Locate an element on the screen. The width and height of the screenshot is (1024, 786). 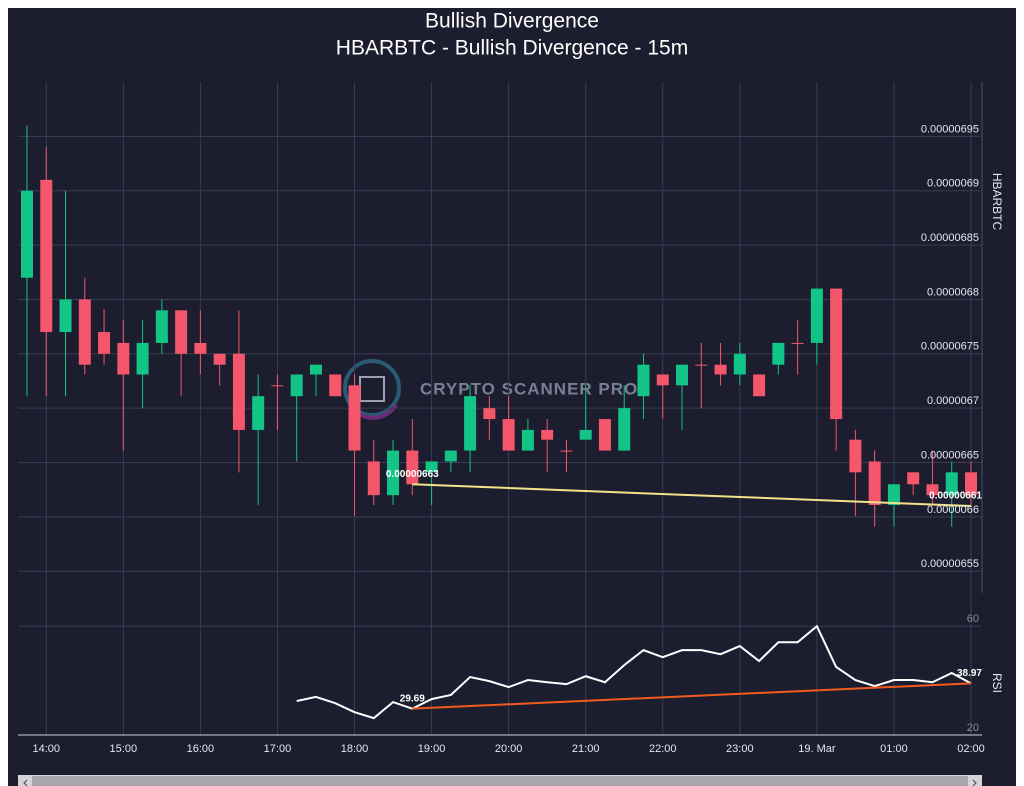
chart-subtitle: HBARBTC - Bullish Divergence - 15m is located at coordinates (512, 48).